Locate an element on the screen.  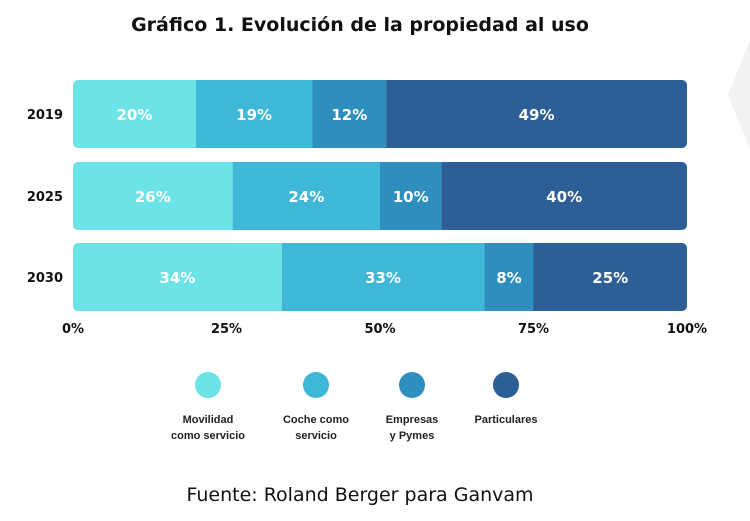
legend-label: Coche como servicio is located at coordinates (315, 428).